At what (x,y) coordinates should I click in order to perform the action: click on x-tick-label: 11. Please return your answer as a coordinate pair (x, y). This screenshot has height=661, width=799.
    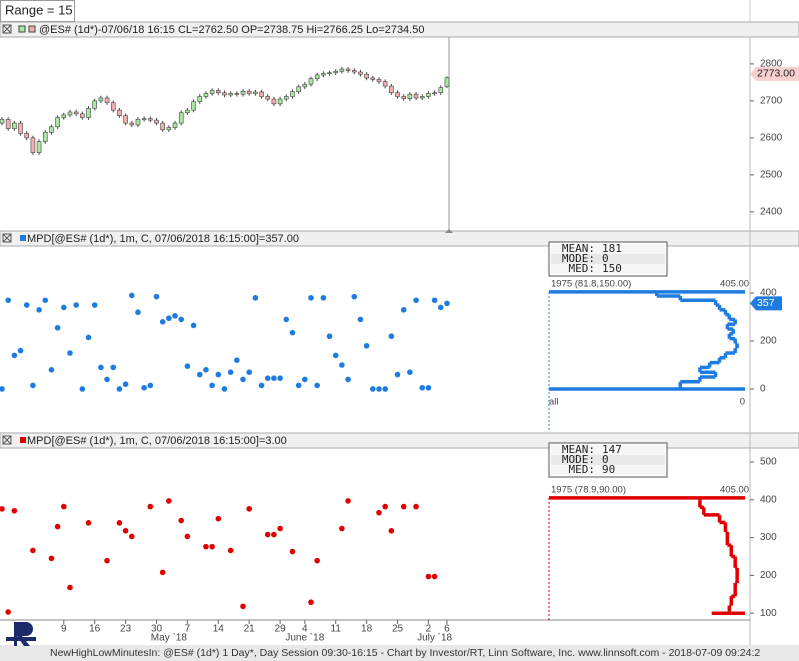
    Looking at the image, I should click on (336, 629).